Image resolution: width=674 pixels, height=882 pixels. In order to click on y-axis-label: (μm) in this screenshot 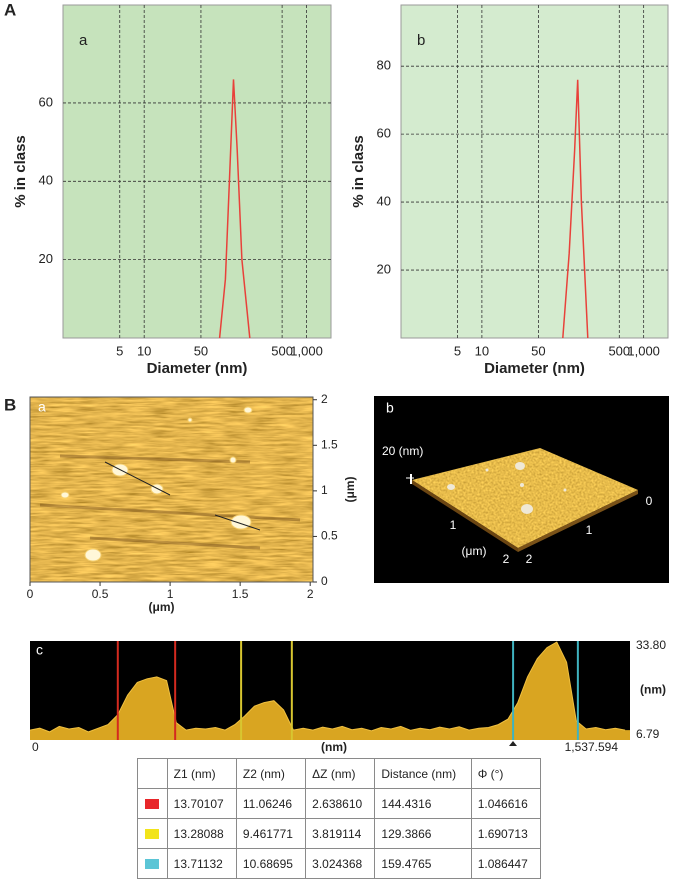, I will do `click(350, 489)`.